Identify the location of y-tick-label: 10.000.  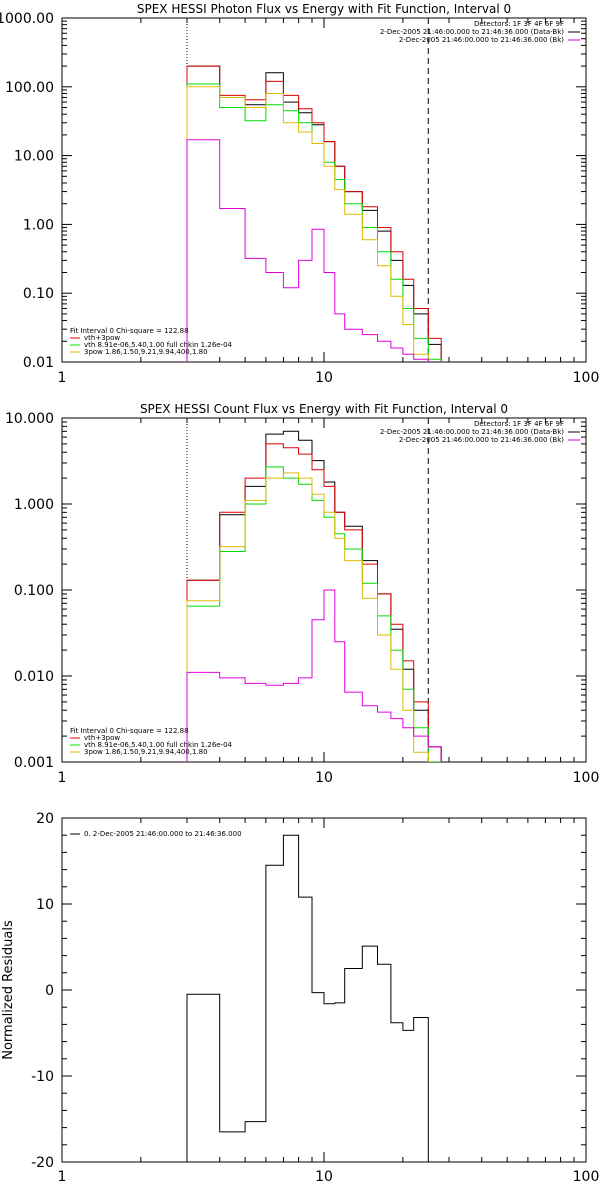
(29, 419).